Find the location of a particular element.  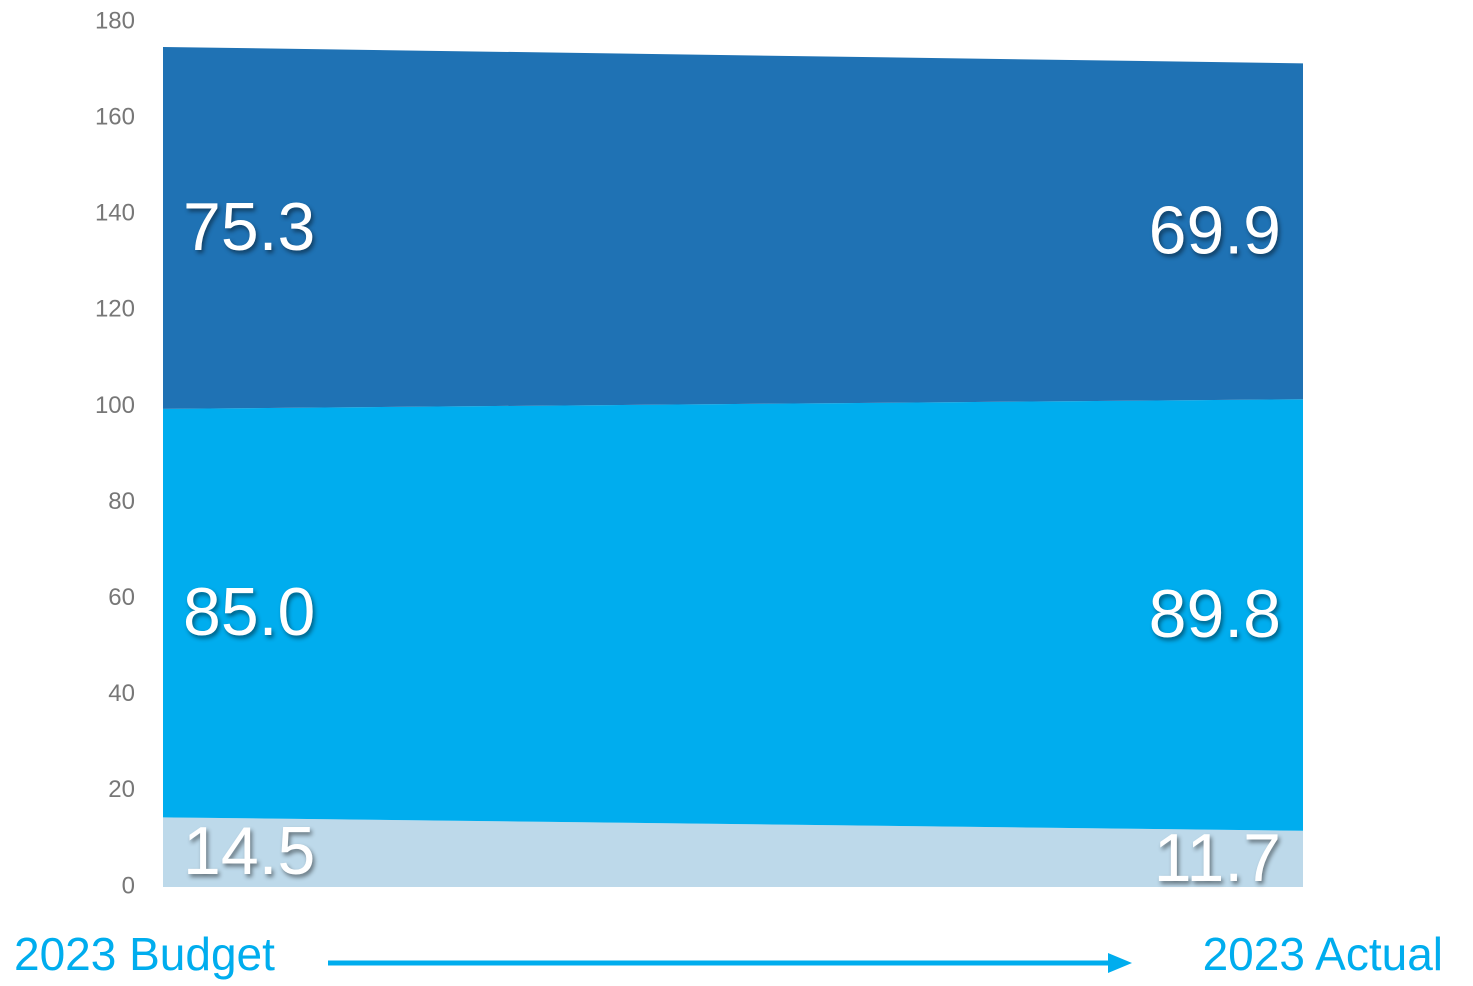

x-tick-label: 2023 Budget is located at coordinates (144, 954).